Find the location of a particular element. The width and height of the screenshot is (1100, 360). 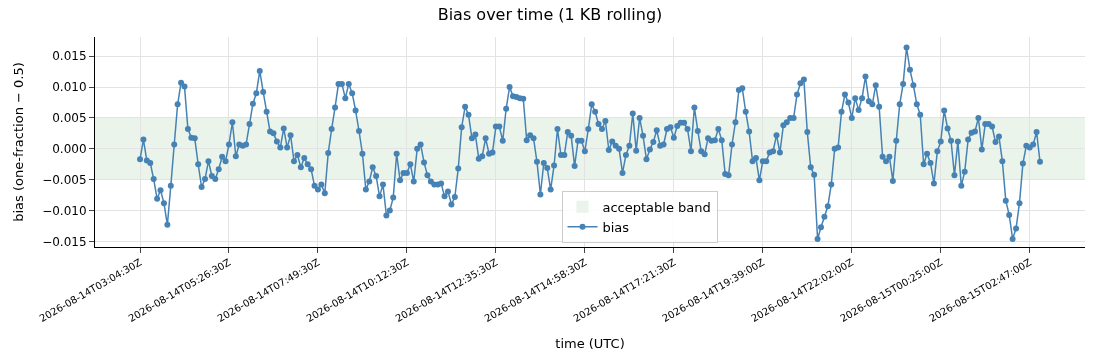

legend-label: bias is located at coordinates (616, 227).